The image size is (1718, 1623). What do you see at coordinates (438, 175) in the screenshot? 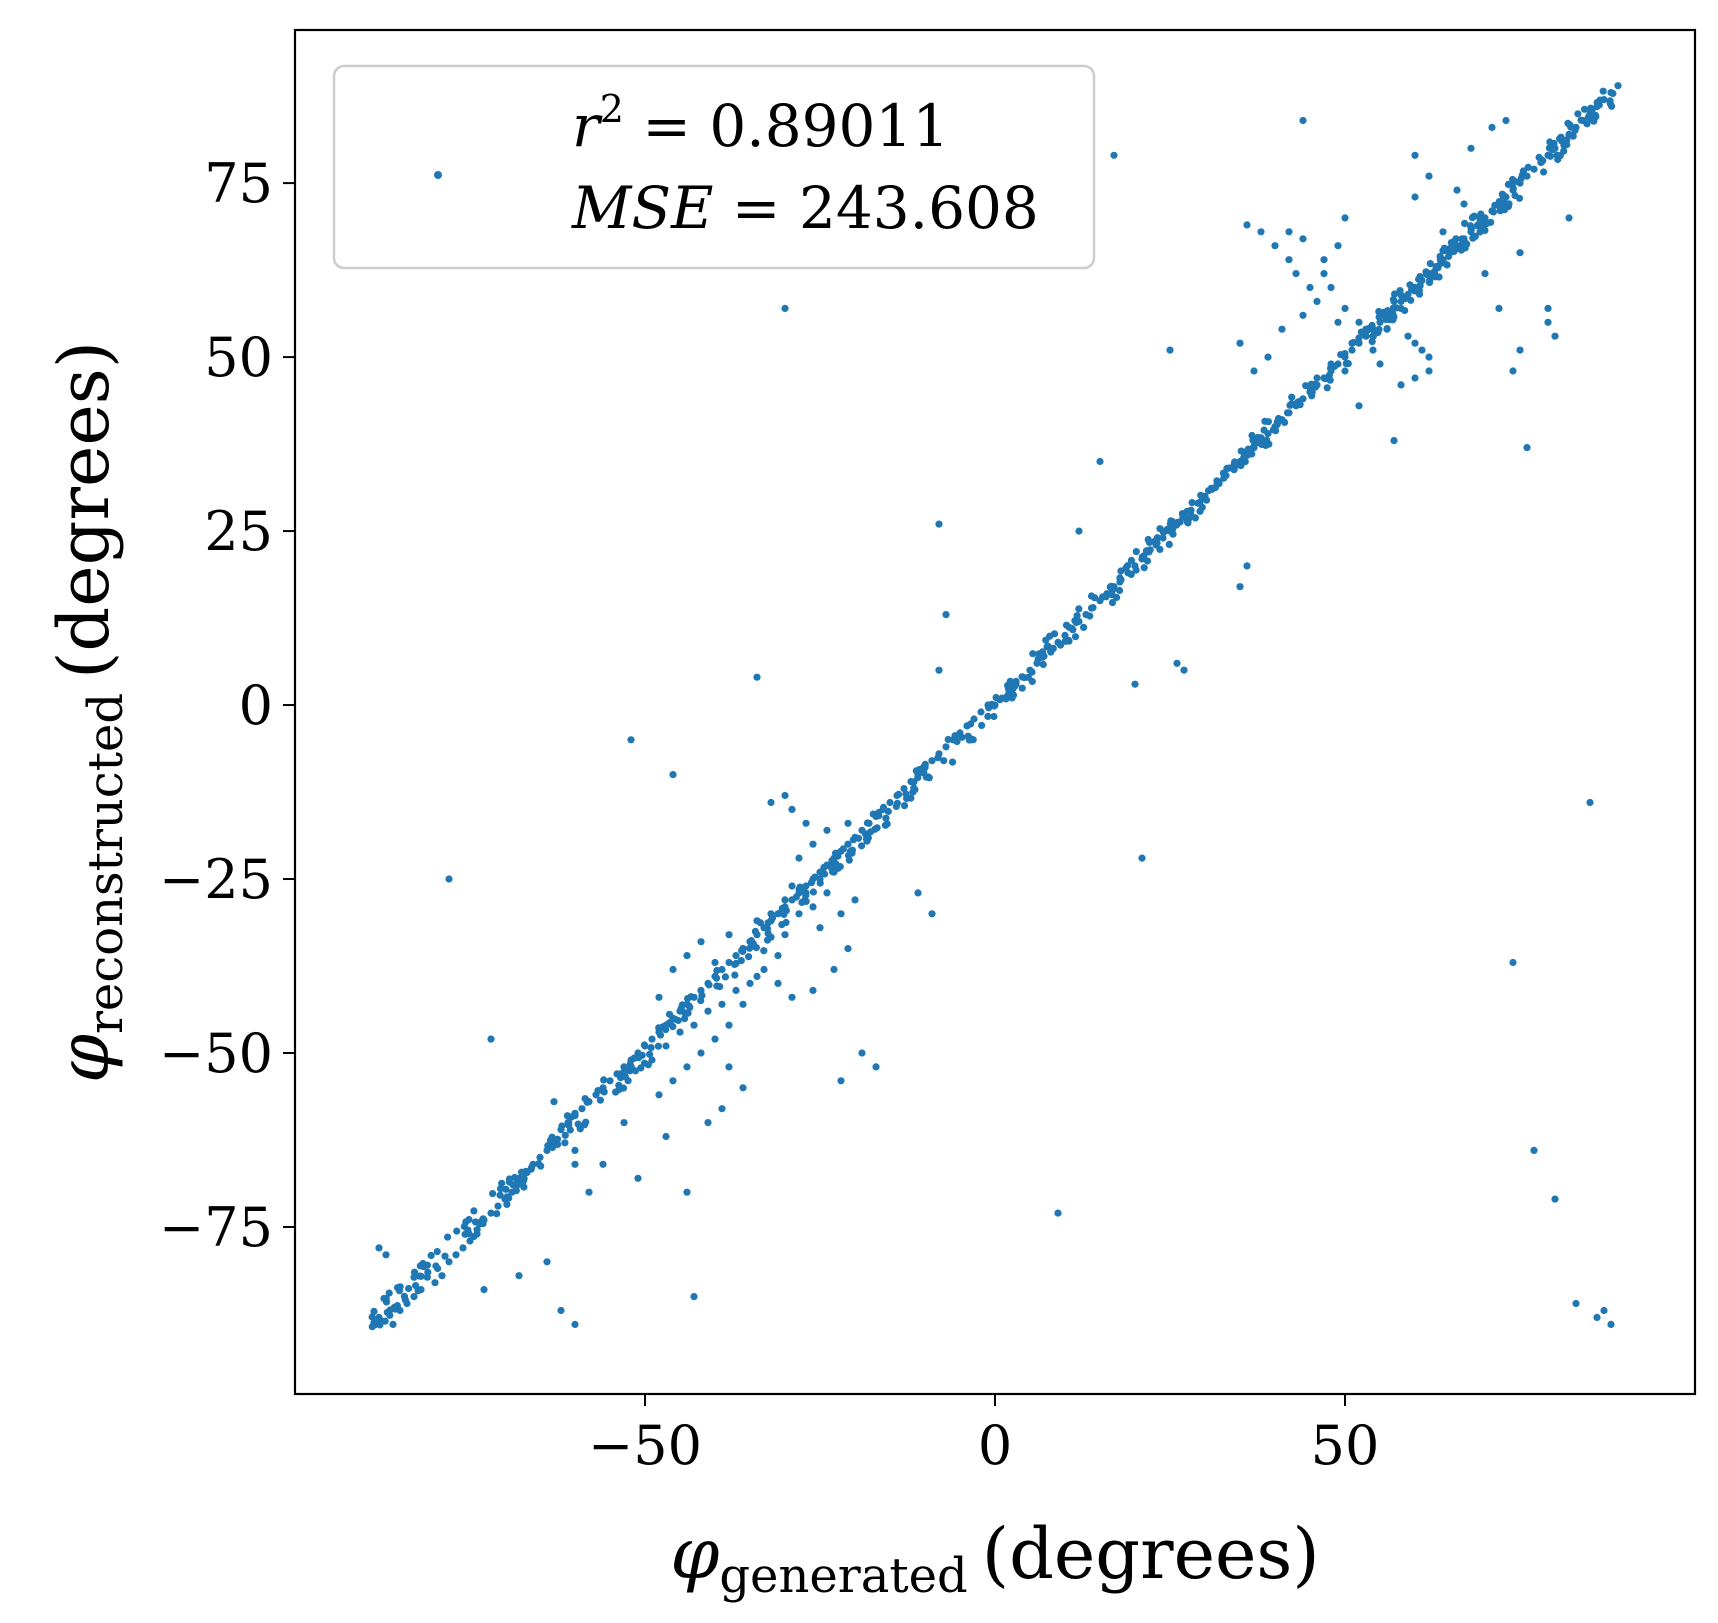
I see `legend-marker` at bounding box center [438, 175].